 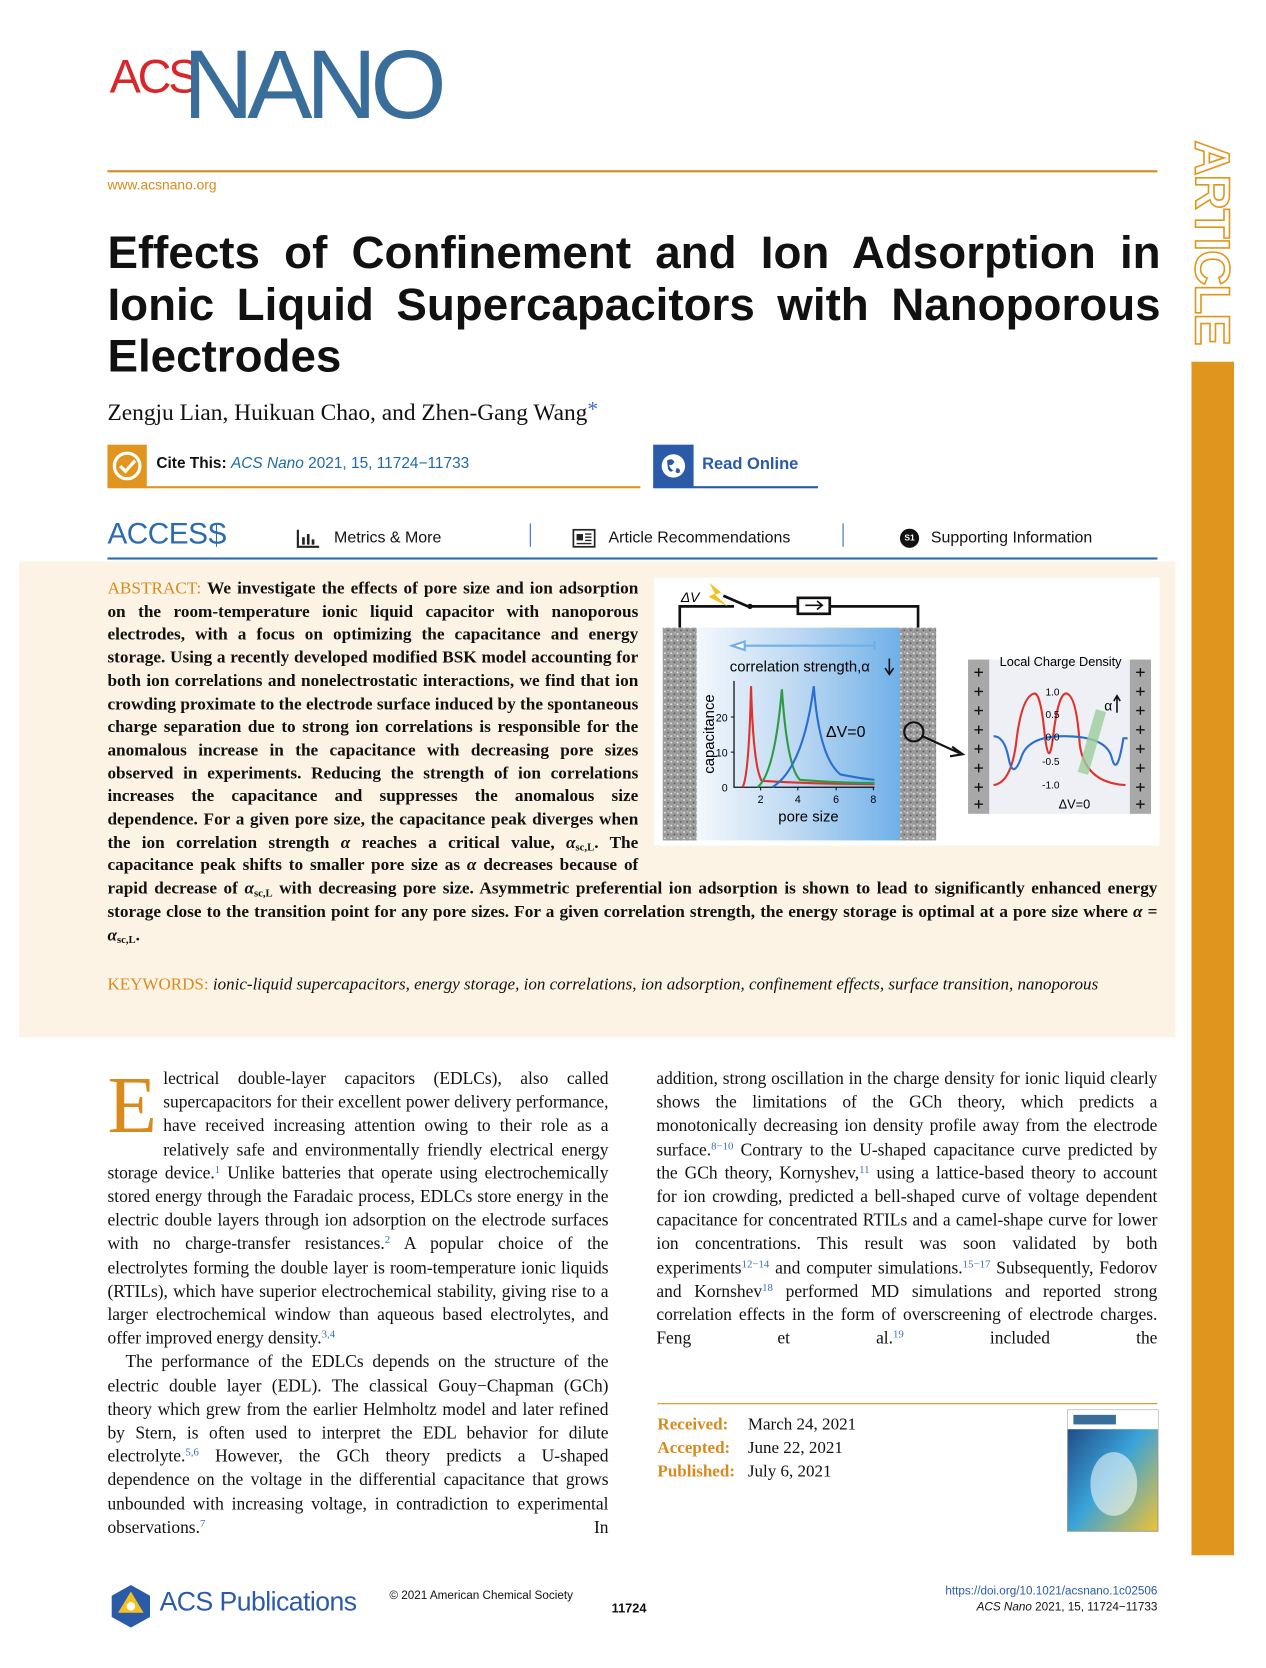 What do you see at coordinates (137, 935) in the screenshot?
I see `text-run: .` at bounding box center [137, 935].